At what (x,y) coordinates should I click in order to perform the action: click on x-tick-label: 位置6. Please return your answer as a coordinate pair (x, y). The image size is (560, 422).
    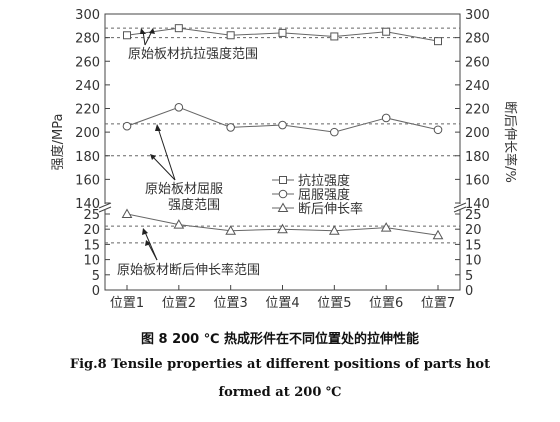
    Looking at the image, I should click on (386, 303).